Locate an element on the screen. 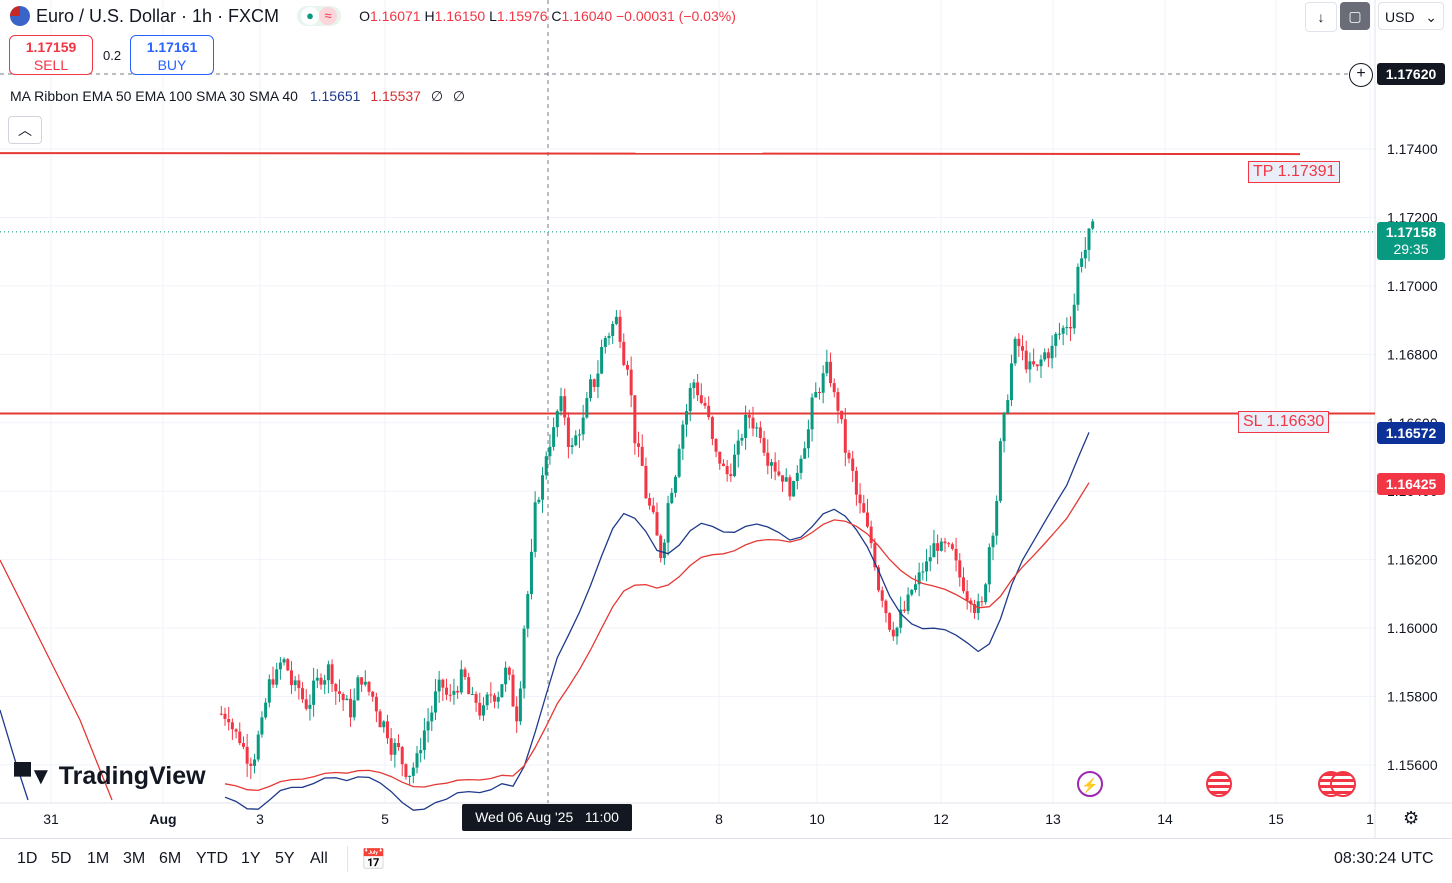 This screenshot has width=1452, height=883. y-tick-label: 1.16200 is located at coordinates (1412, 560).